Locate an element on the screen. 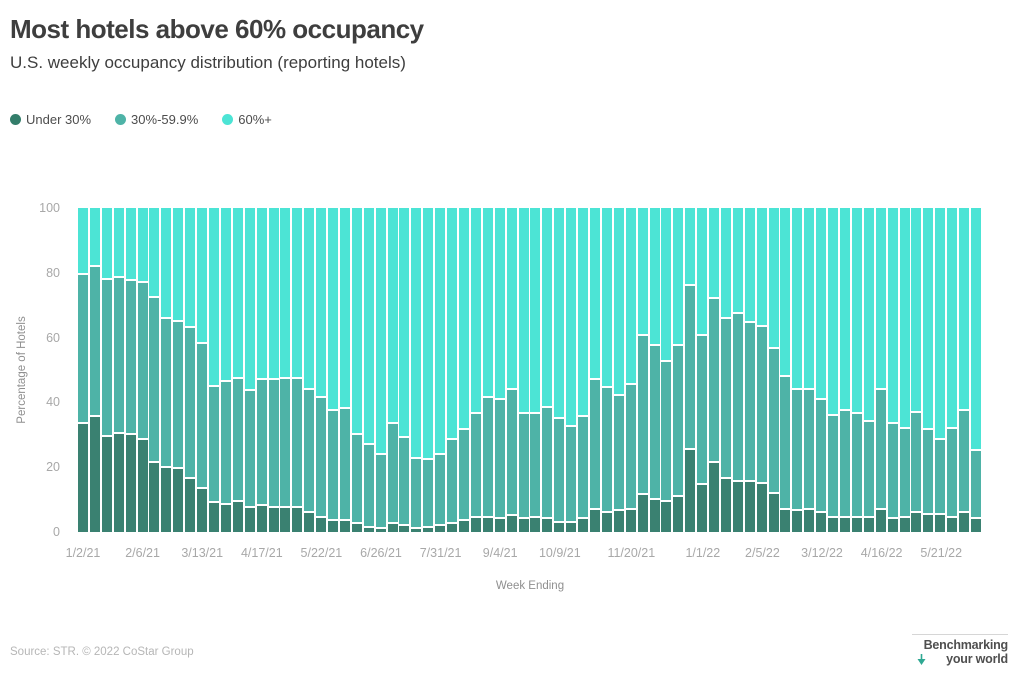  y-tick-label: 20 is located at coordinates (53, 467).